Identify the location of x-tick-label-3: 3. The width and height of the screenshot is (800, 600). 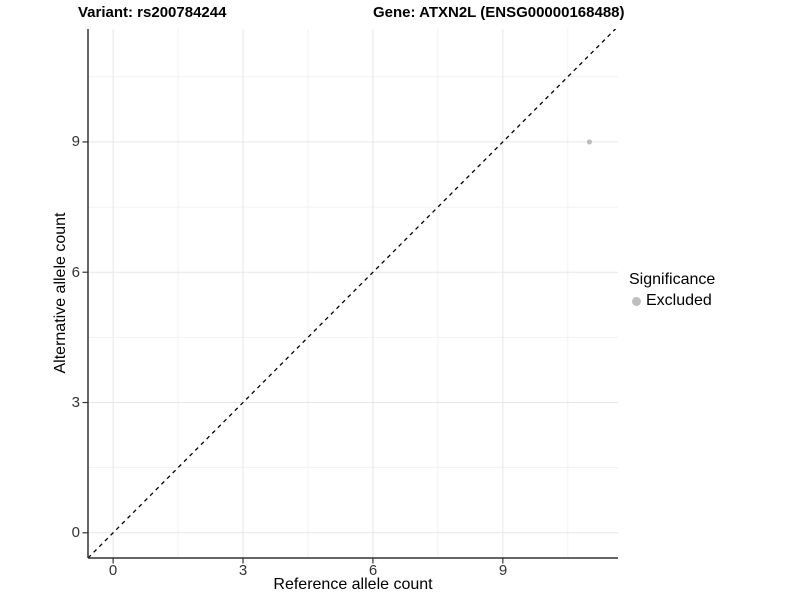
(243, 570).